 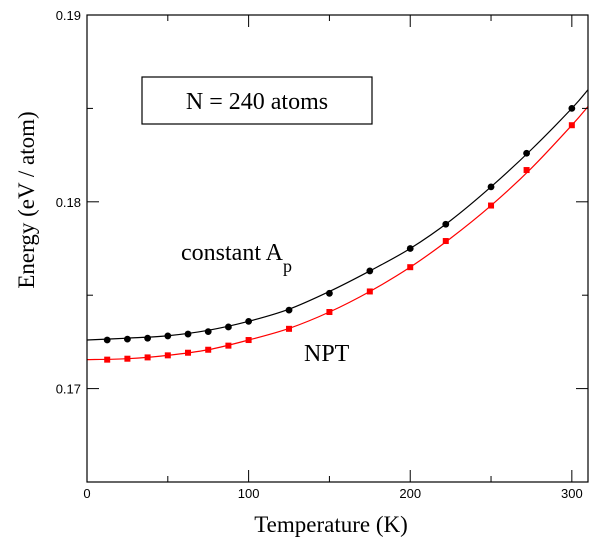 I want to click on annotation-box-text: N = 240 atoms, so click(x=257, y=102).